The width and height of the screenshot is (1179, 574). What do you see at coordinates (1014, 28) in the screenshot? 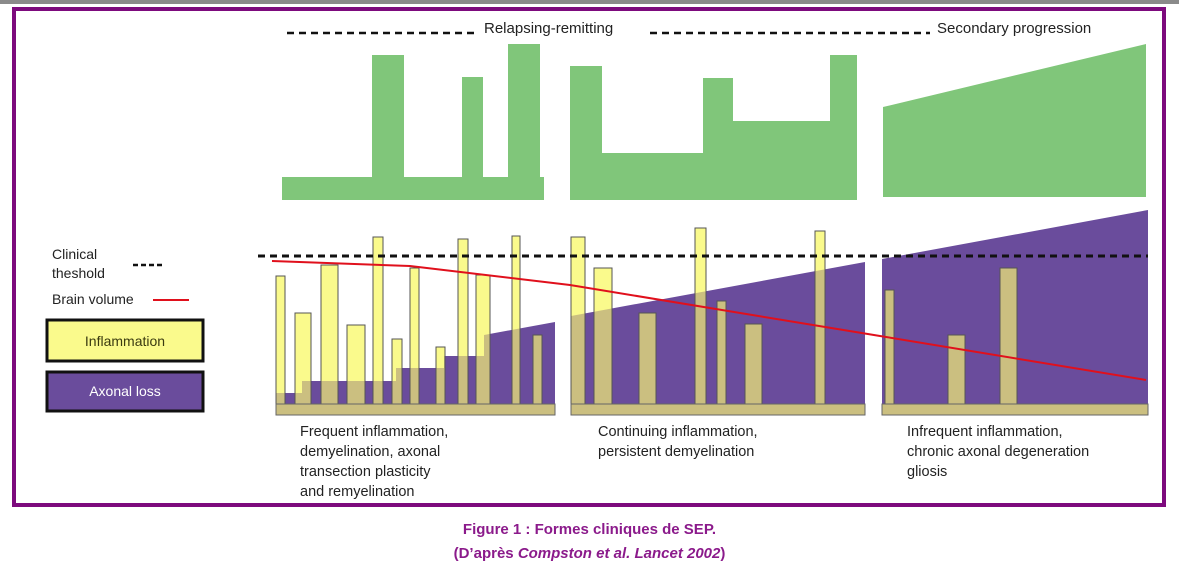
I see `phase-secondary-progression: Secondary progression` at bounding box center [1014, 28].